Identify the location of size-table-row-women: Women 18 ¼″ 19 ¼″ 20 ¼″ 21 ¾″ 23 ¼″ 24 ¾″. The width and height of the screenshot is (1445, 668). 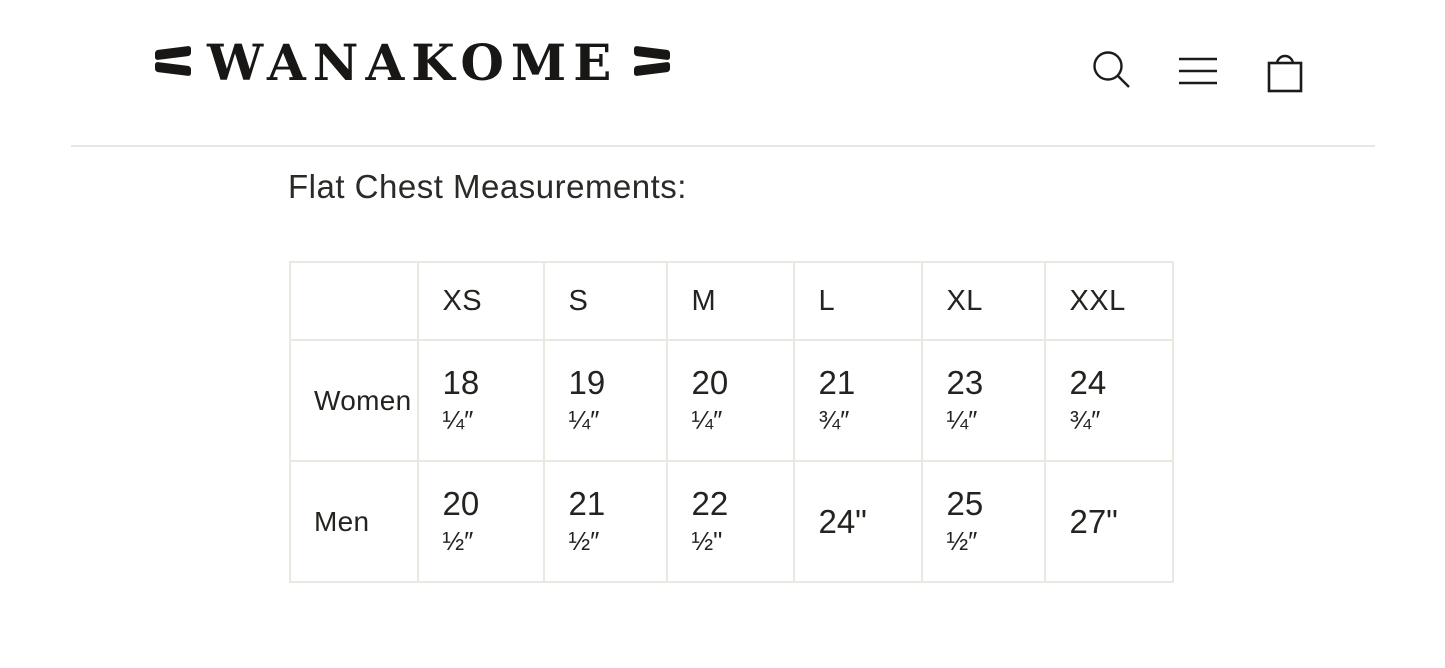
(731, 400).